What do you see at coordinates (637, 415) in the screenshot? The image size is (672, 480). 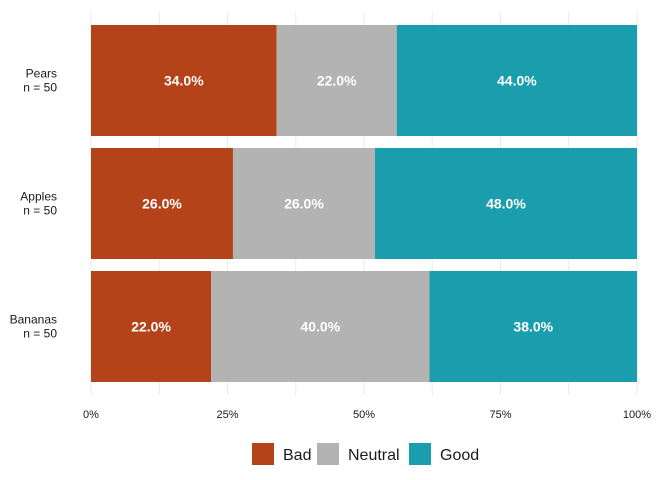 I see `x-tick-label-4: 100%` at bounding box center [637, 415].